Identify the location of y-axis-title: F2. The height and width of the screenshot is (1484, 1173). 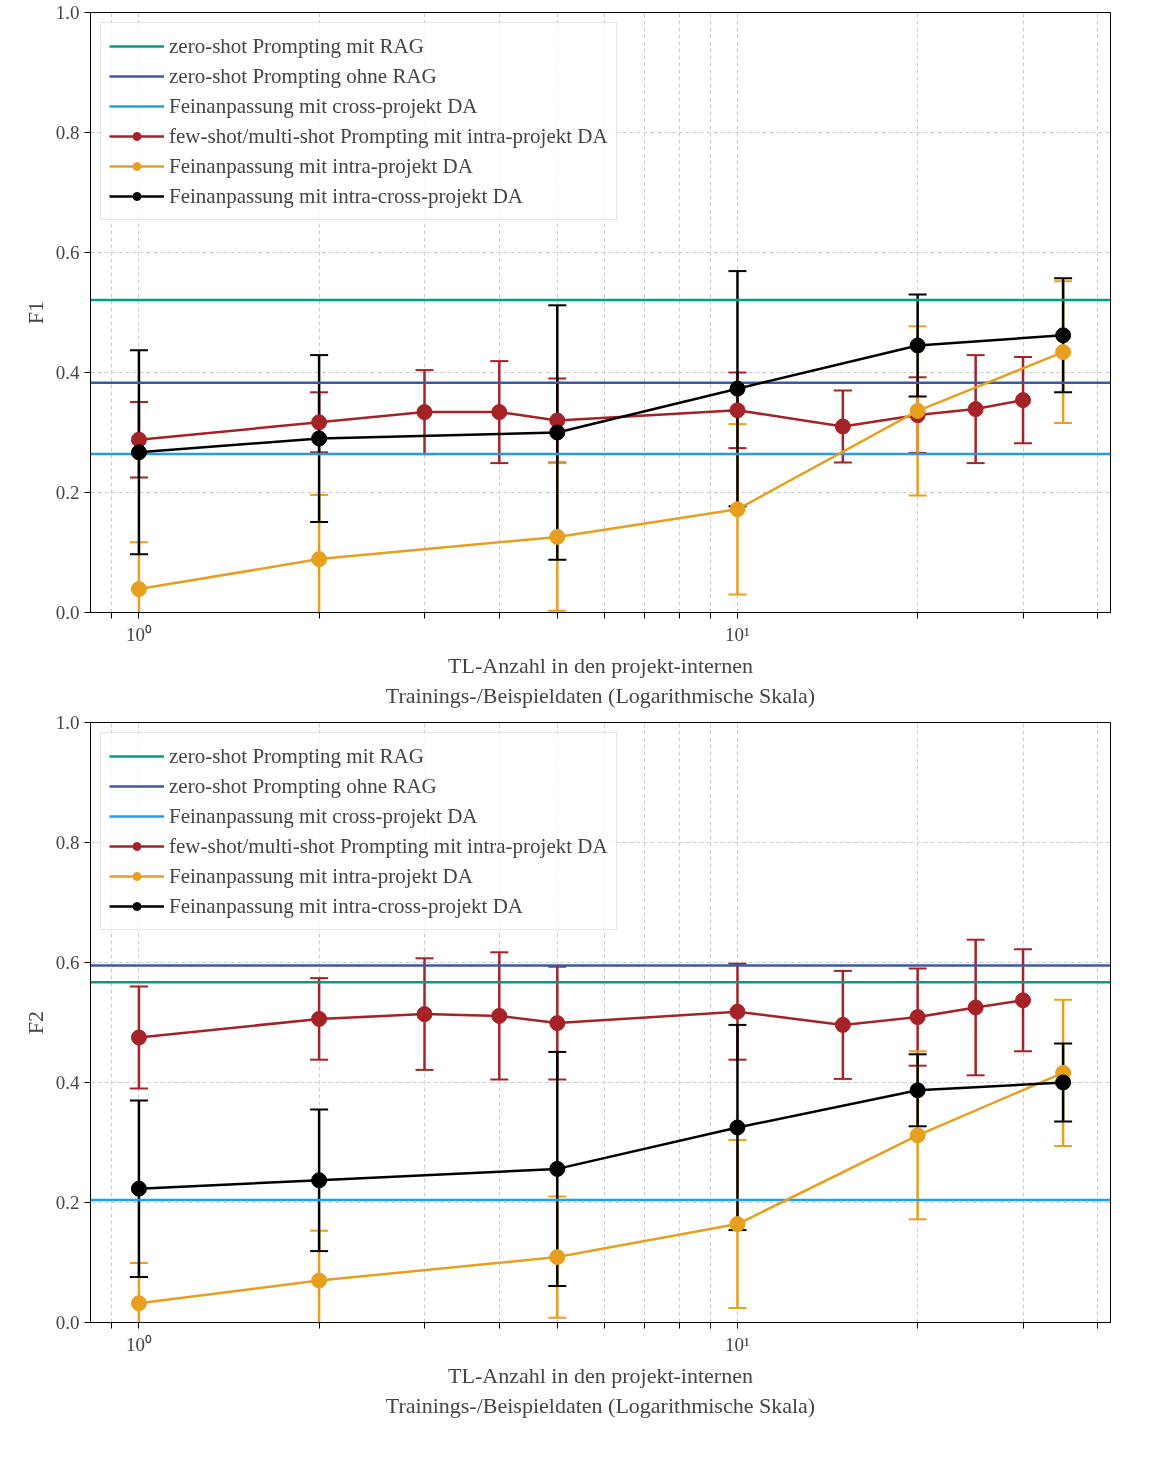
(35, 1022).